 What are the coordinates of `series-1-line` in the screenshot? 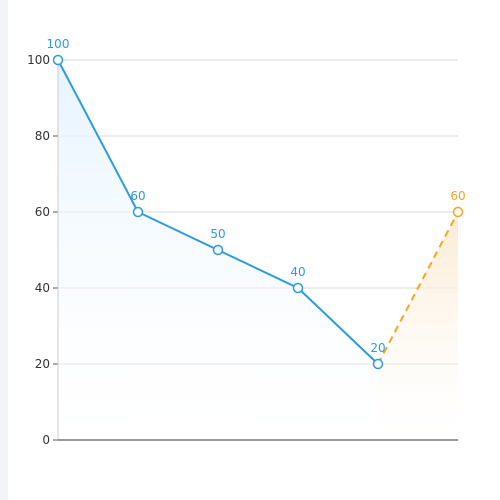 It's located at (418, 288).